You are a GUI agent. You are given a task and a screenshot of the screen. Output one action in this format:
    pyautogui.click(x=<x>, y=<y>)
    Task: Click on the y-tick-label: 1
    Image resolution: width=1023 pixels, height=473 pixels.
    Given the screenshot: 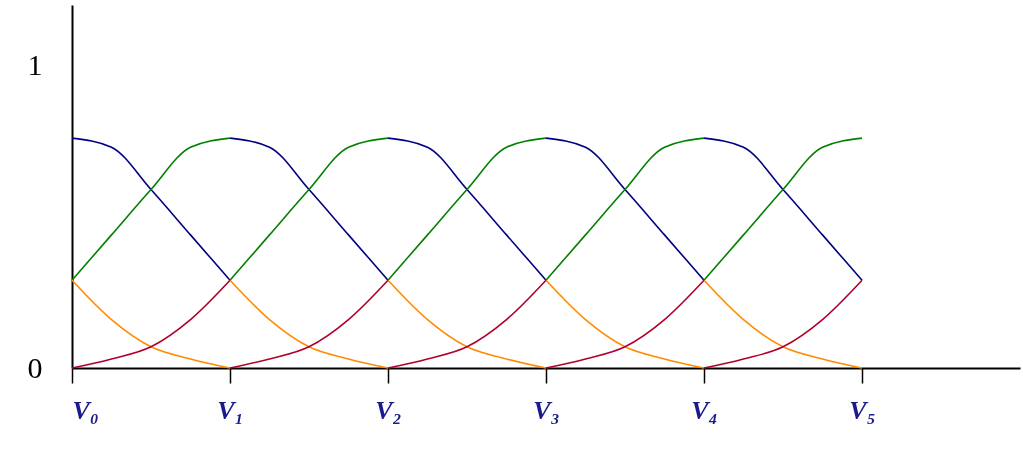 What is the action you would take?
    pyautogui.click(x=35, y=64)
    